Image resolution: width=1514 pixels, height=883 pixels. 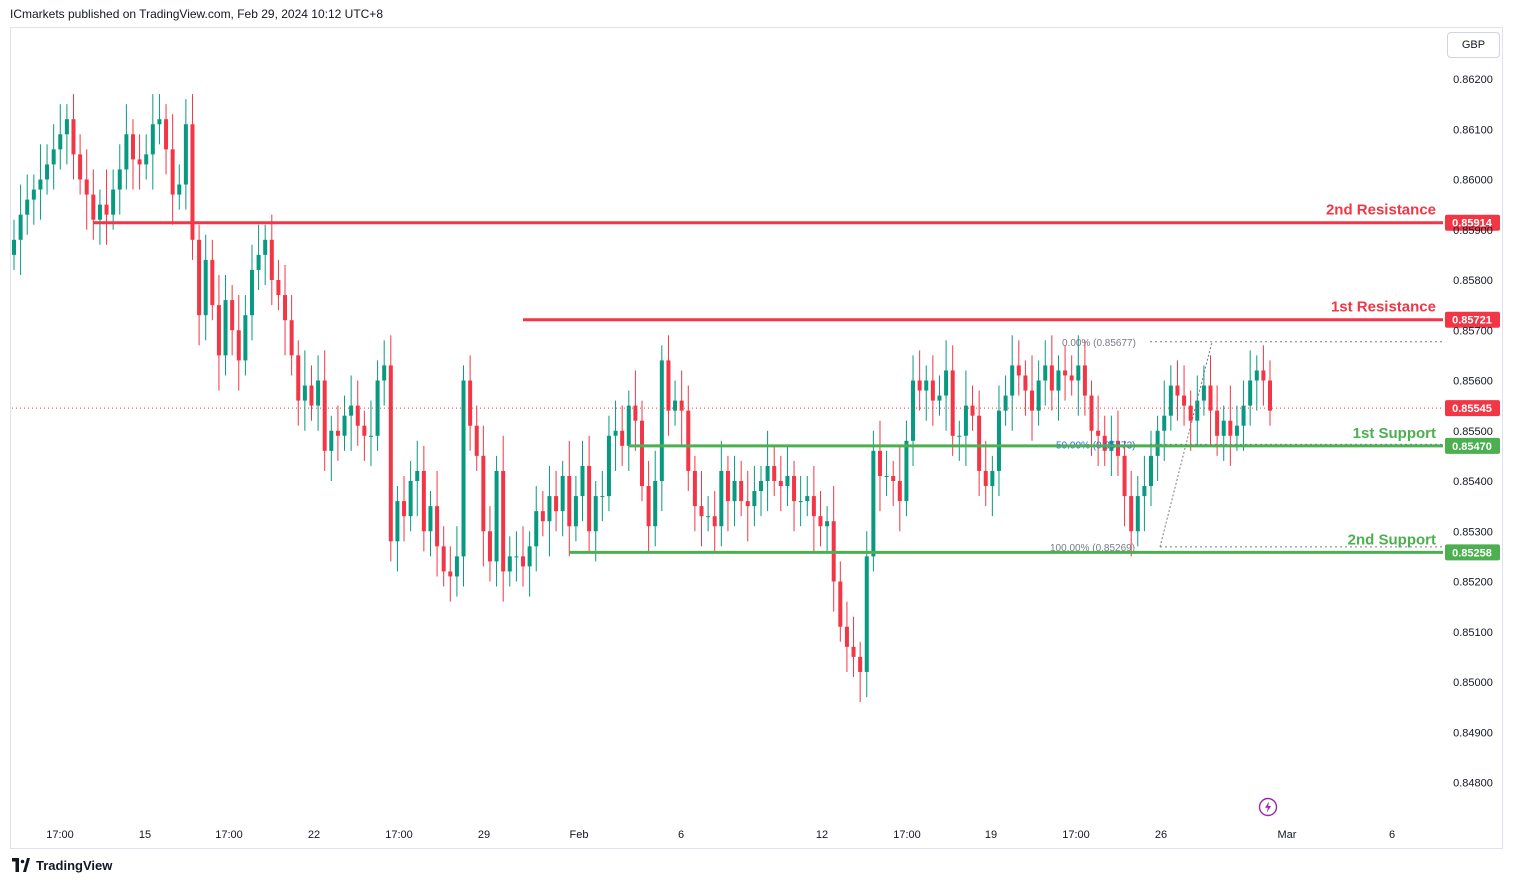 I want to click on currency-selector: GBP, so click(x=1473, y=45).